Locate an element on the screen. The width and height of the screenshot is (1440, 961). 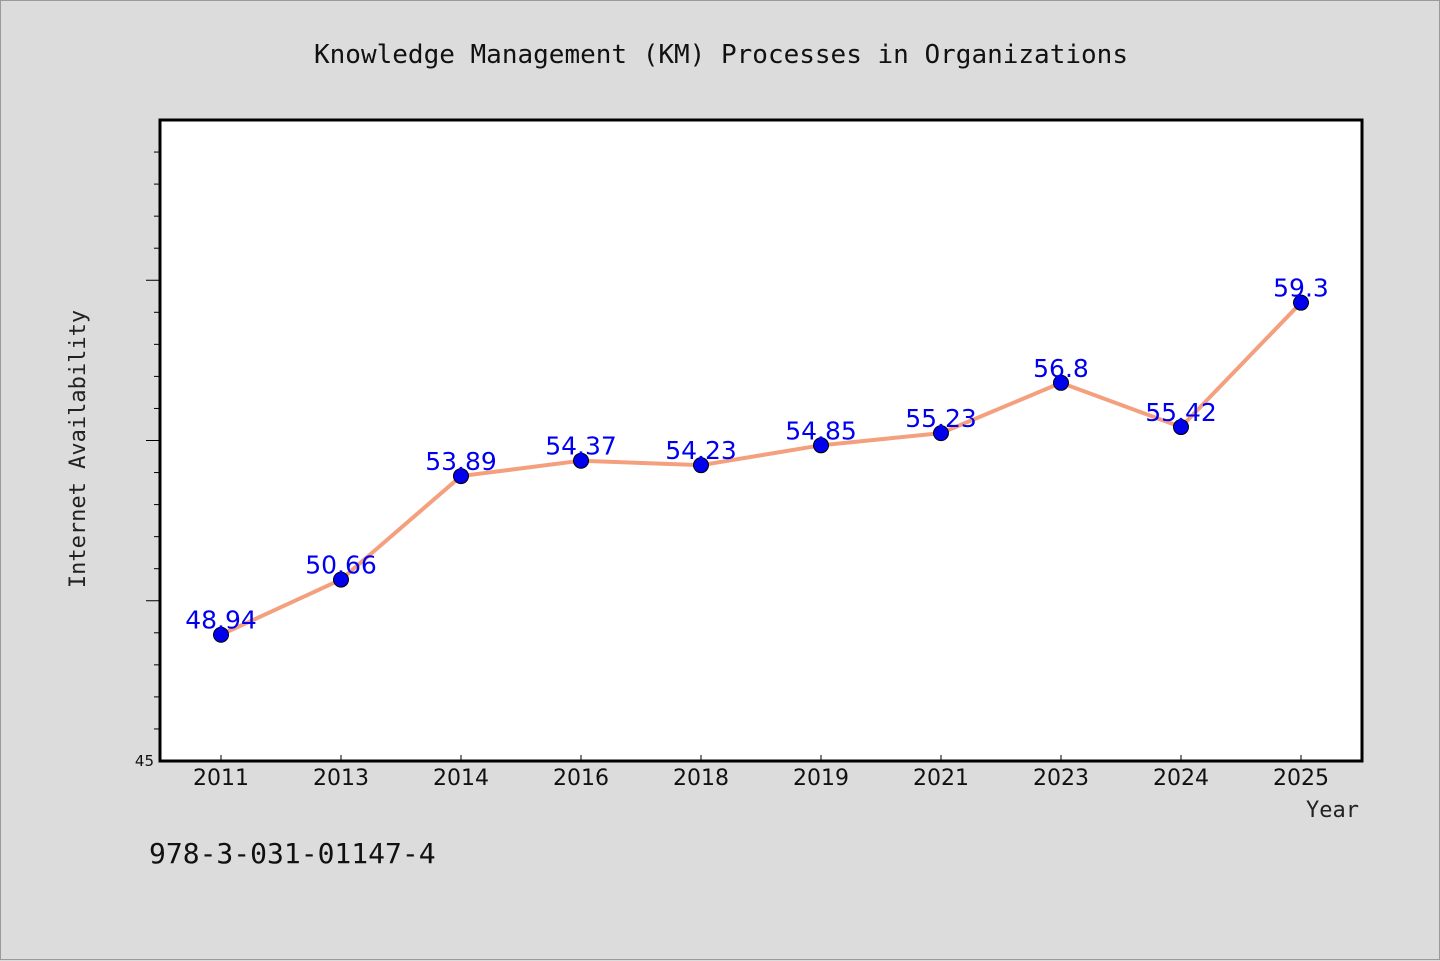
data-label: 54.37 is located at coordinates (581, 446).